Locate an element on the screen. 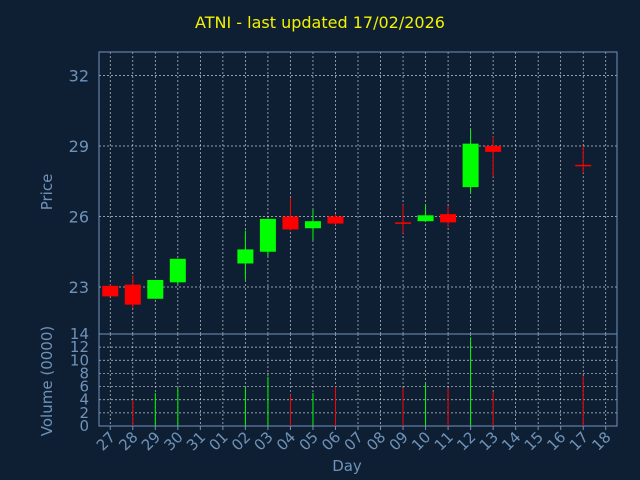 The image size is (640, 480). volume-tick-label: 6 is located at coordinates (84, 387).